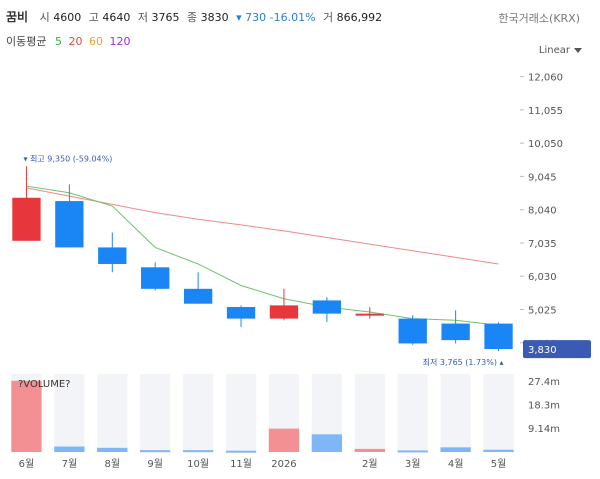 The height and width of the screenshot is (479, 600). What do you see at coordinates (544, 405) in the screenshot?
I see `volume-tick-label: 18.3m` at bounding box center [544, 405].